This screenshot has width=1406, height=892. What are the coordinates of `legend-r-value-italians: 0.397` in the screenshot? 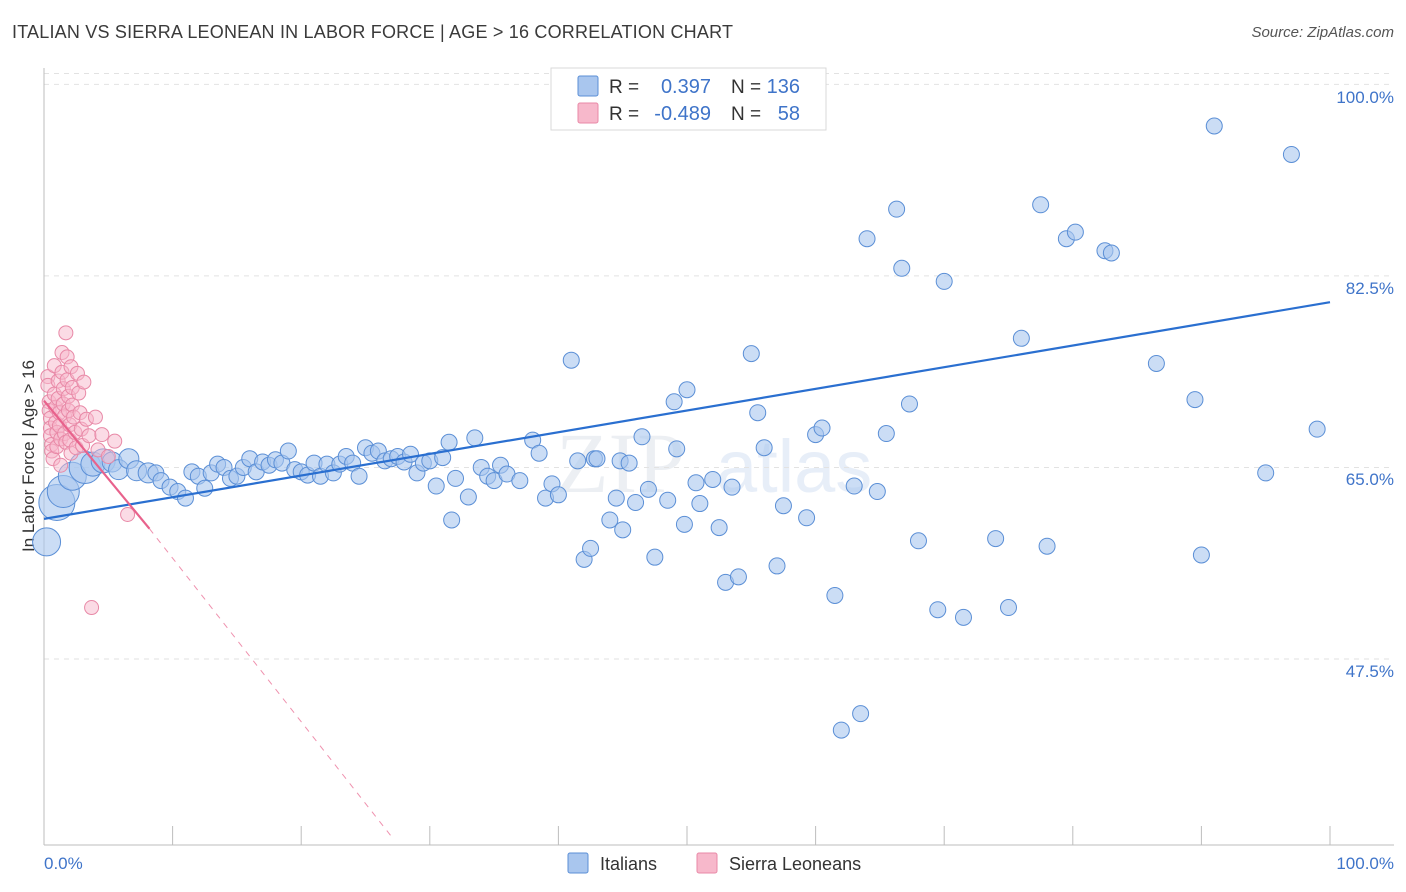 It's located at (686, 87).